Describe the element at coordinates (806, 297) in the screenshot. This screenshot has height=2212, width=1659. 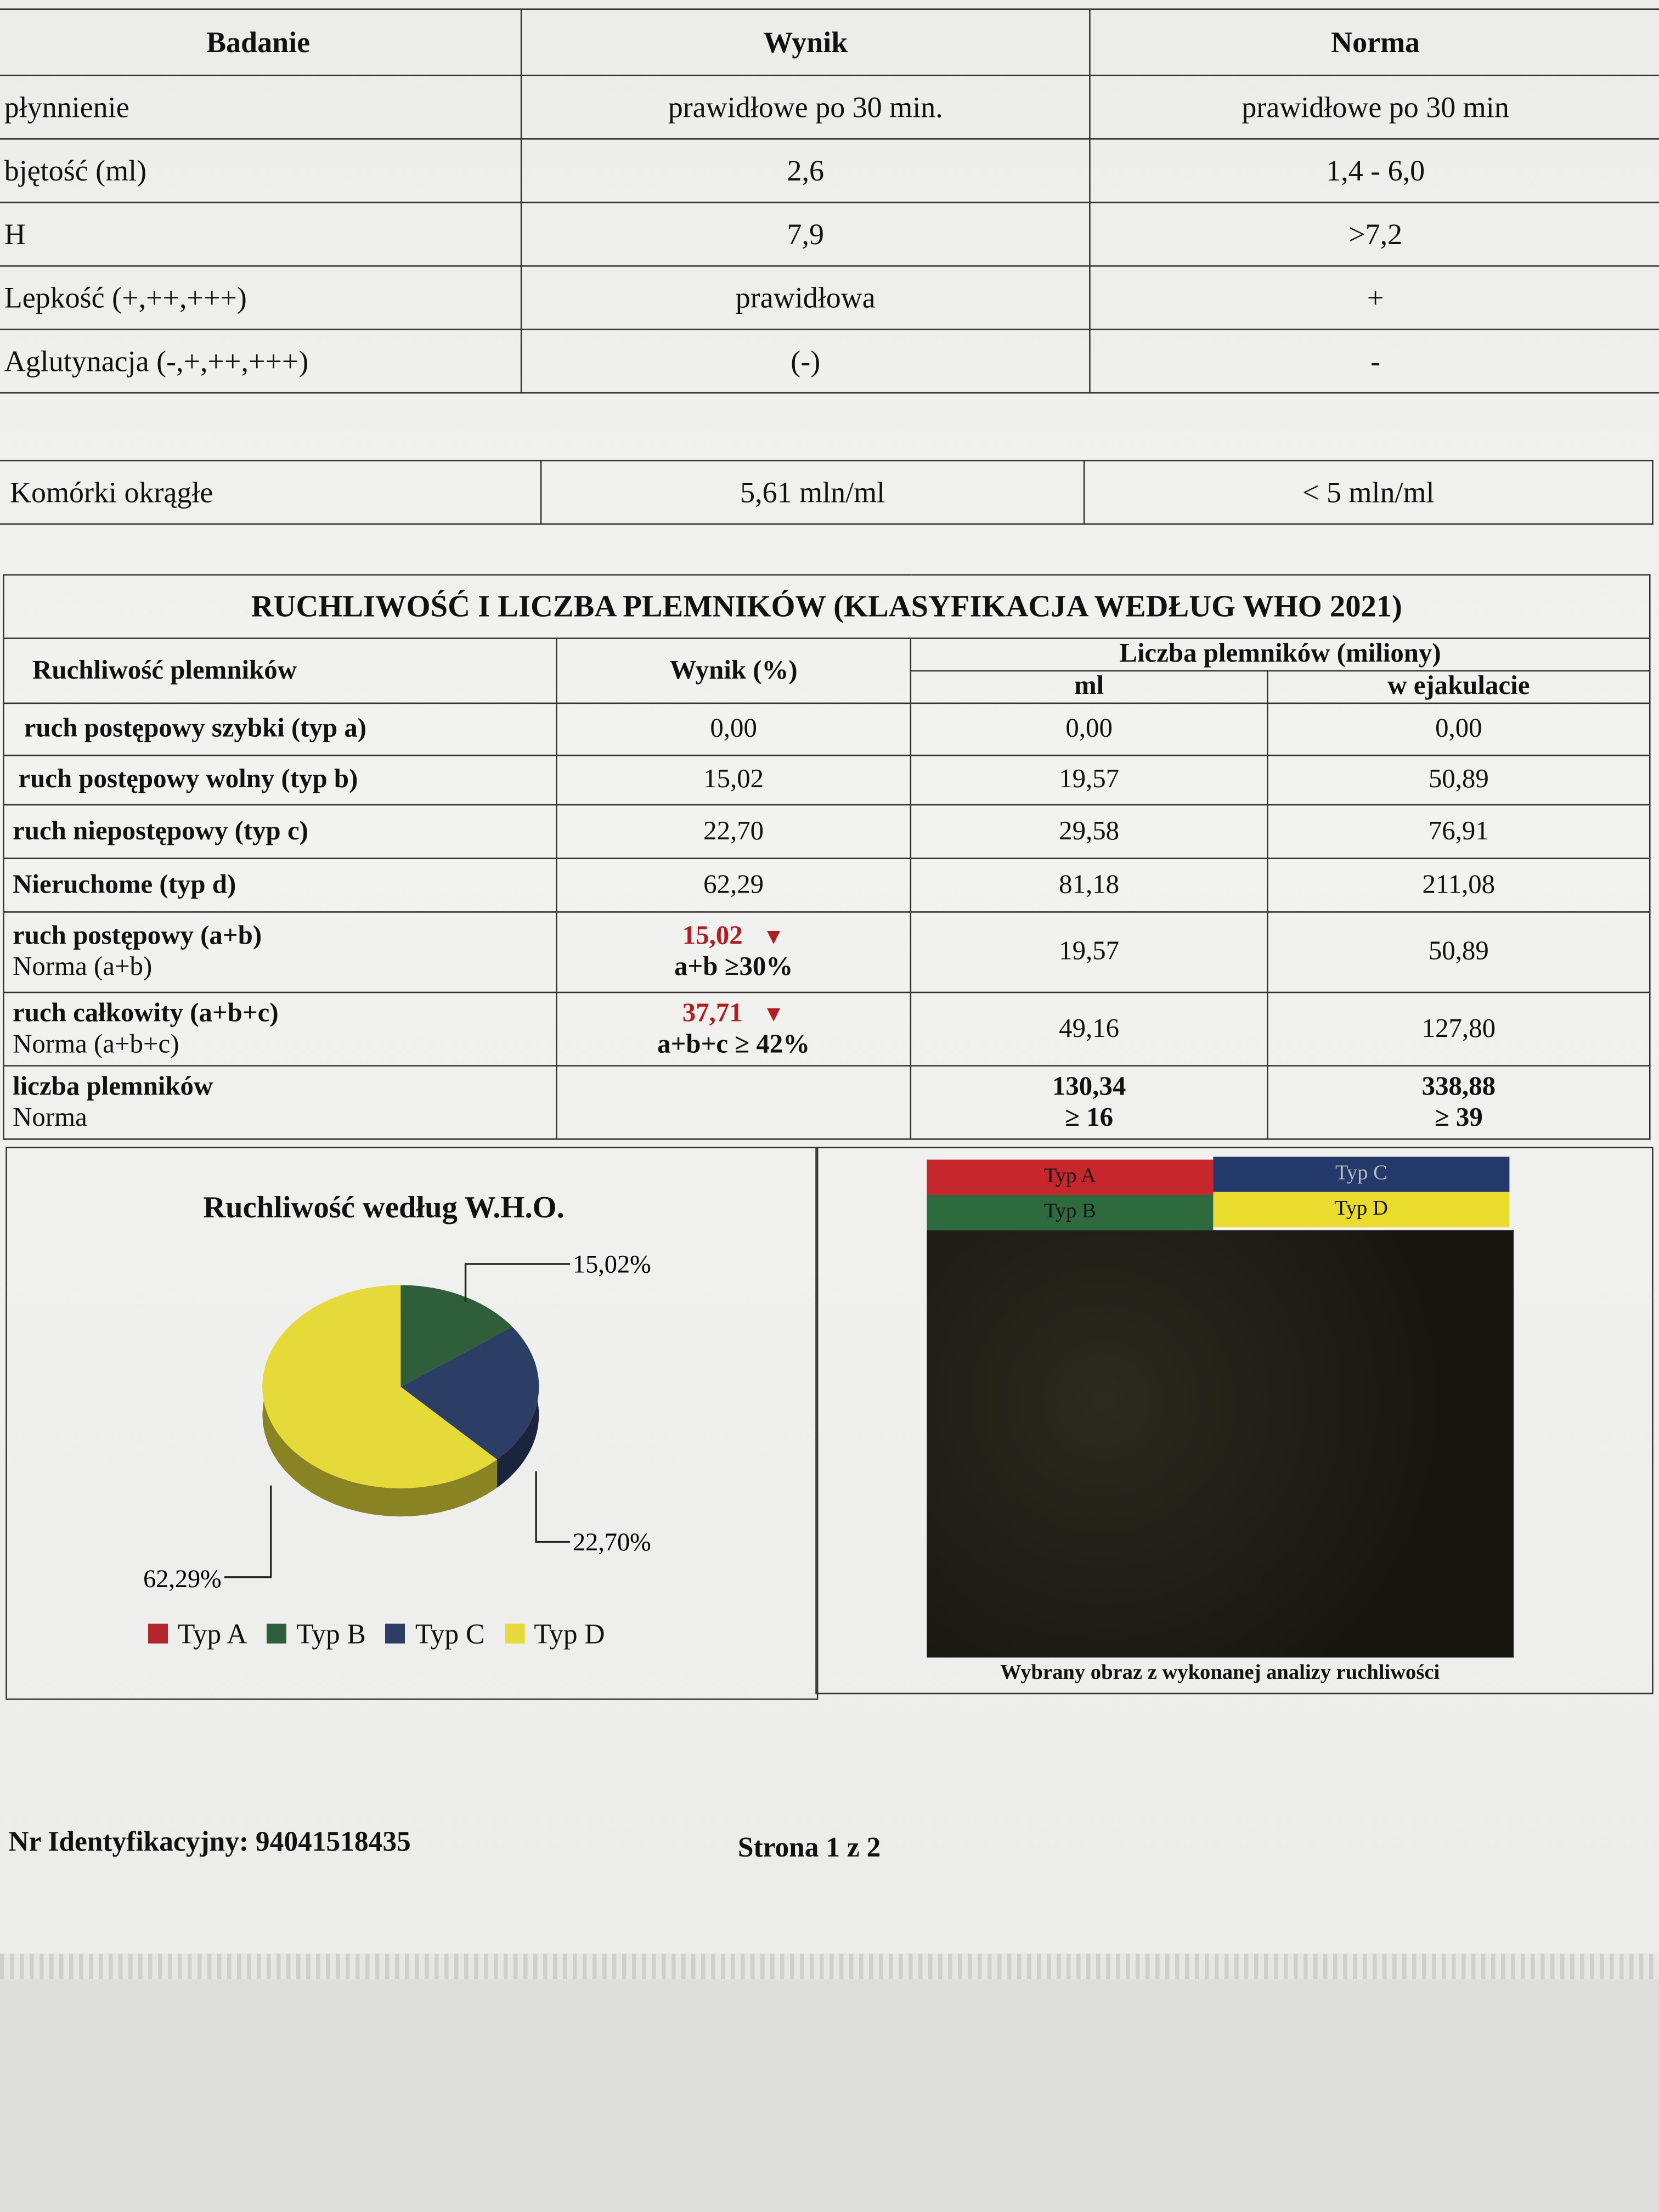
I see `test-result: prawidłowa` at that location.